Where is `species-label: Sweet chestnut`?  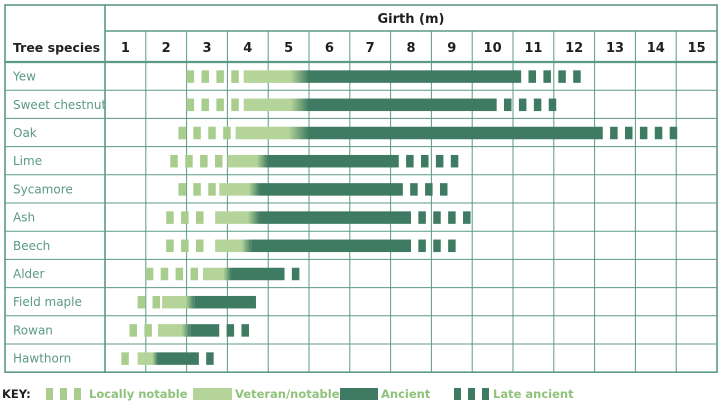 species-label: Sweet chestnut is located at coordinates (59, 105).